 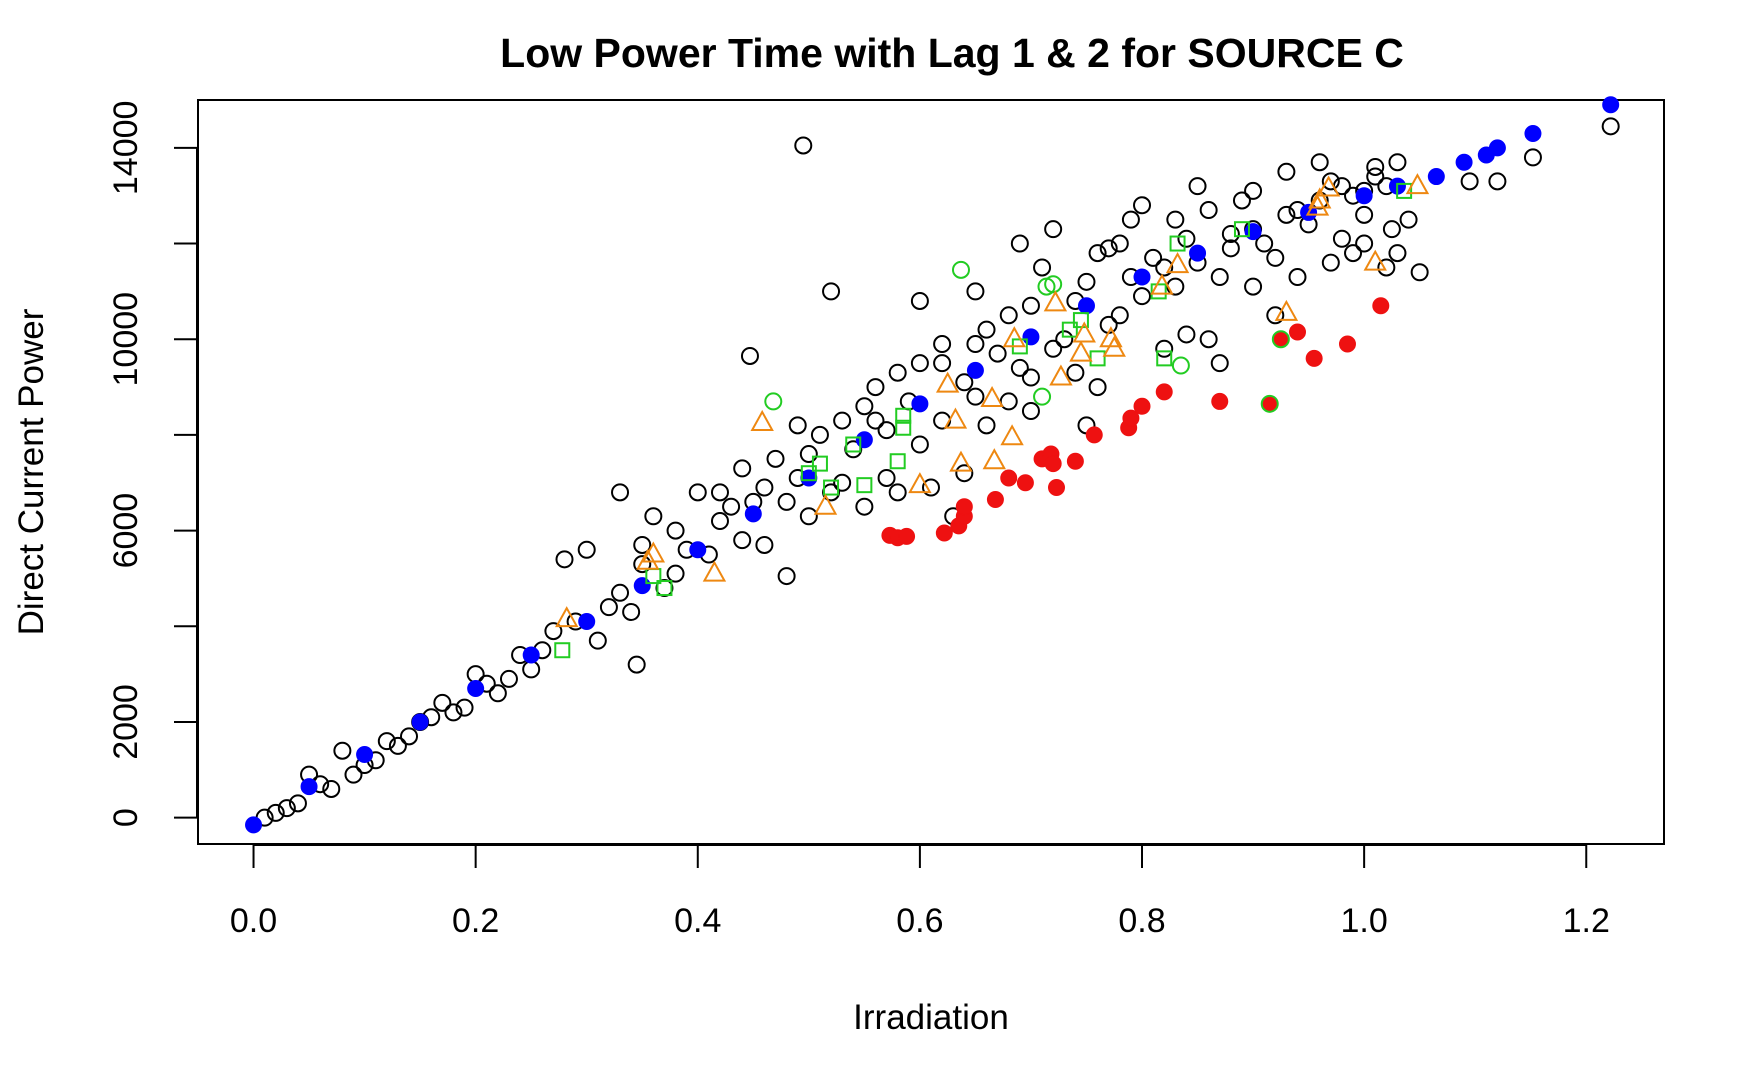 What do you see at coordinates (920, 892) in the screenshot?
I see `x-axis: 0.0 0.2 0.4 0.6 0.8 1.0 1.2` at bounding box center [920, 892].